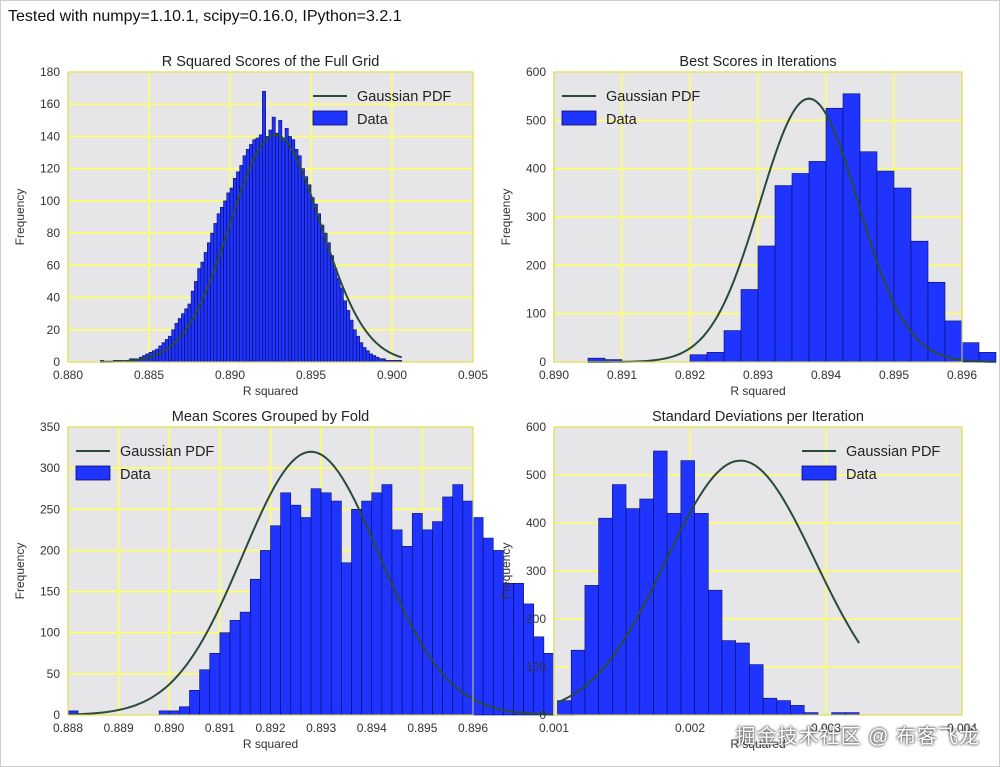 The width and height of the screenshot is (1000, 767). Describe the element at coordinates (68, 375) in the screenshot. I see `x-tick-label: 0.880` at that location.